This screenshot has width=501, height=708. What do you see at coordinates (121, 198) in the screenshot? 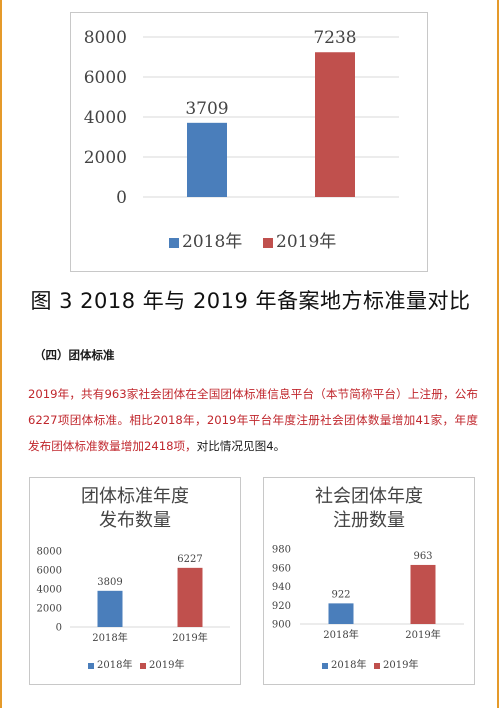
I see `f3-y-tick-label: 0` at bounding box center [121, 198].